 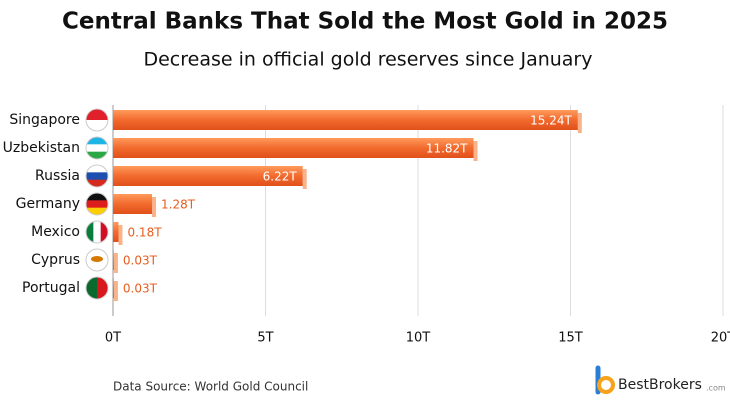 What do you see at coordinates (280, 177) in the screenshot?
I see `value-label: 6.22T` at bounding box center [280, 177].